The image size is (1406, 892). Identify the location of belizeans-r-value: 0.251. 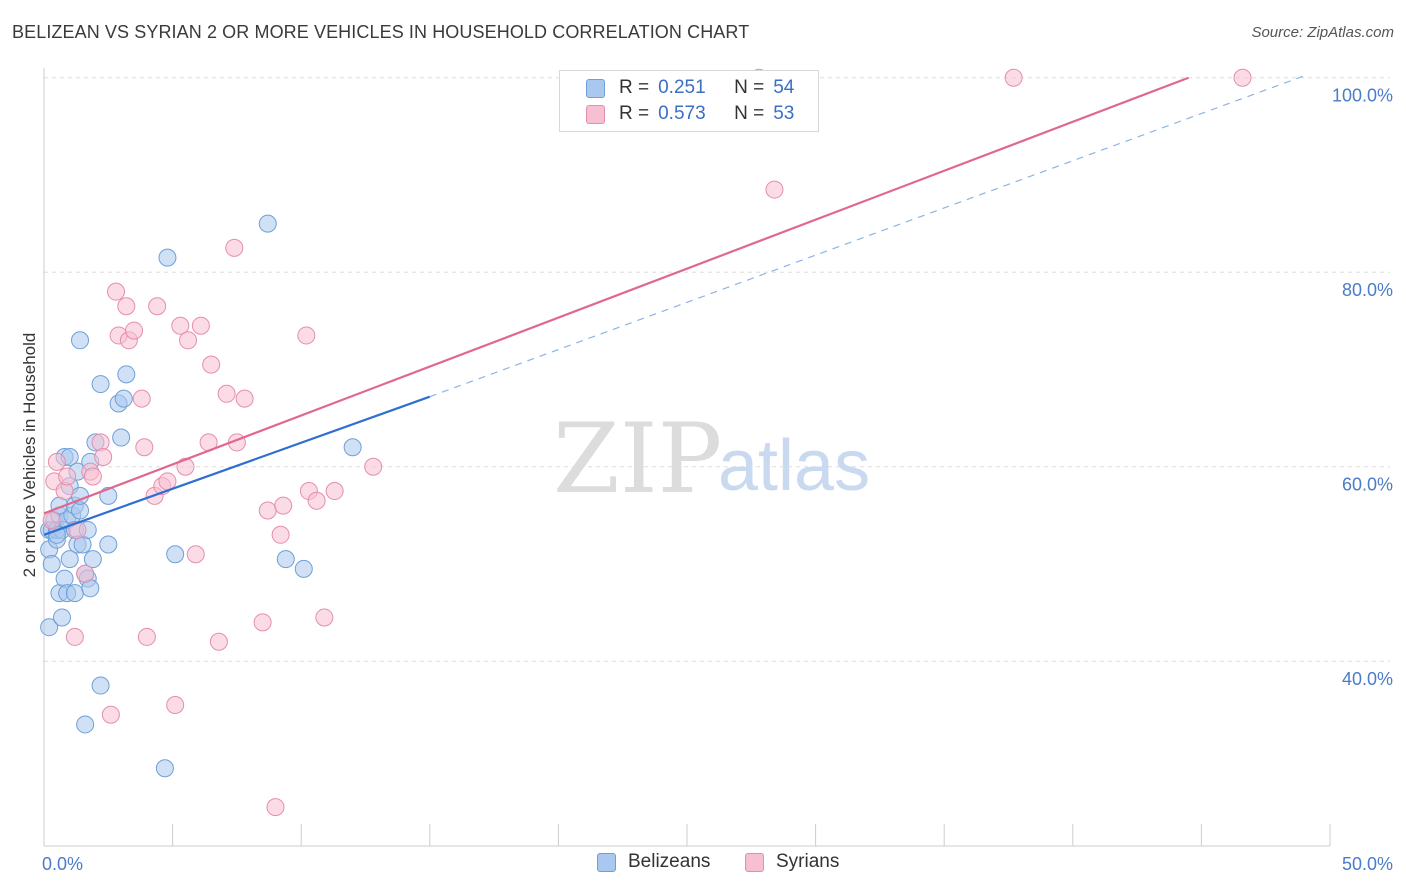
(682, 87).